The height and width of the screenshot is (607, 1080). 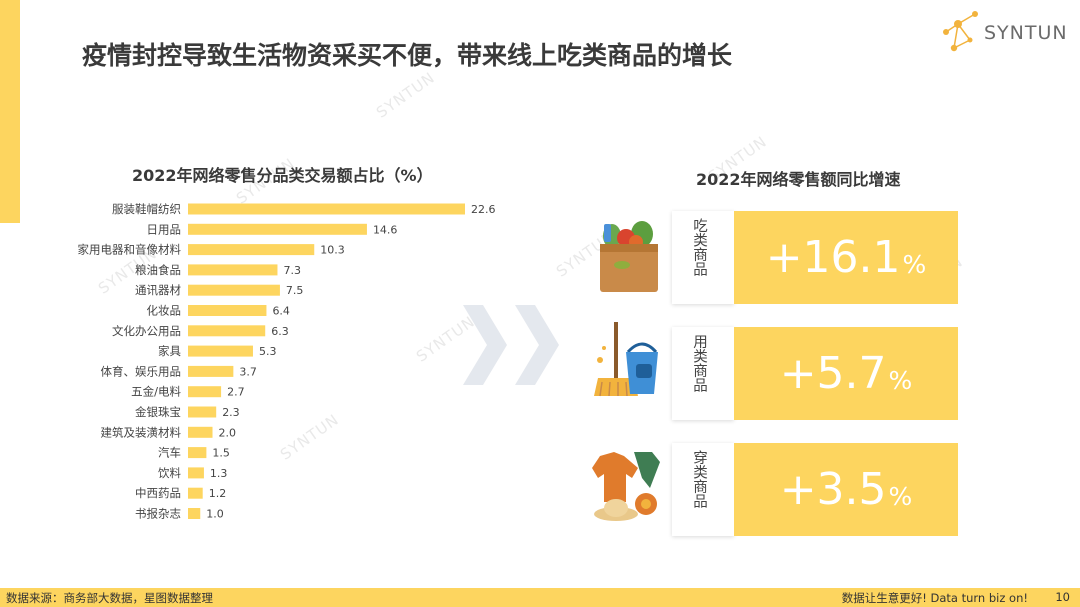 What do you see at coordinates (141, 371) in the screenshot?
I see `category-label: 体育、娱乐用品` at bounding box center [141, 371].